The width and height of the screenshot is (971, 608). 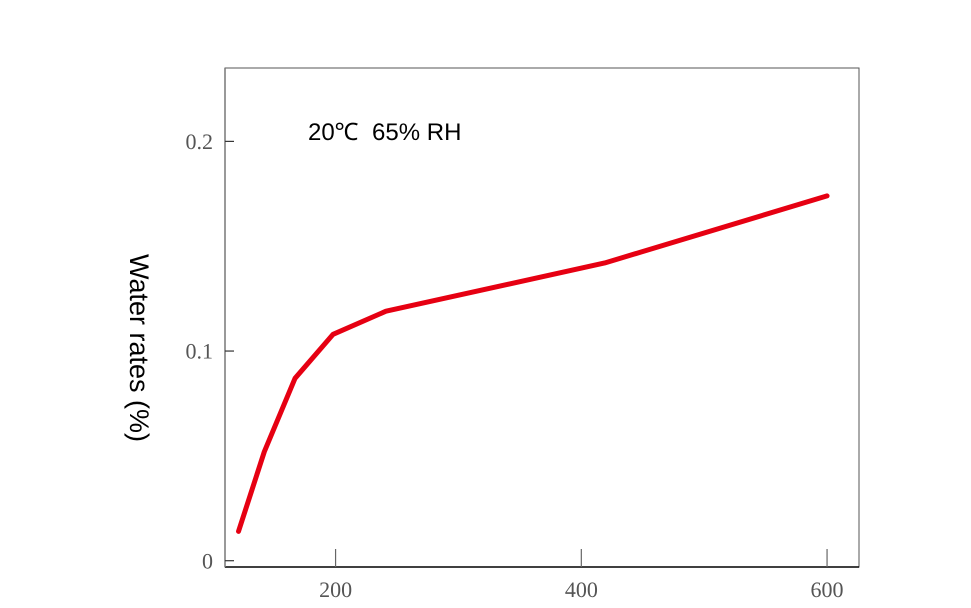 What do you see at coordinates (199, 141) in the screenshot?
I see `y-tick-label: 0.2` at bounding box center [199, 141].